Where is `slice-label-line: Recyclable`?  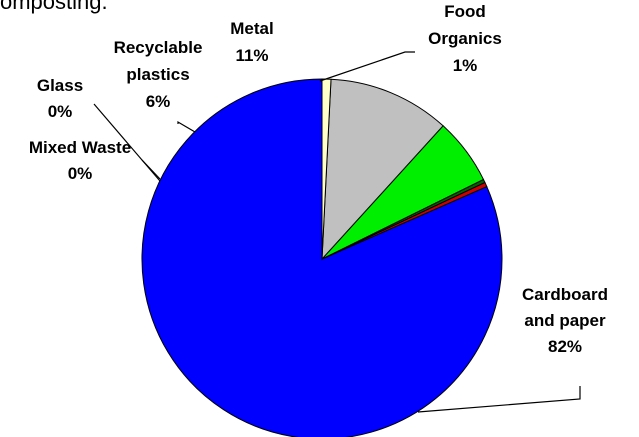 slice-label-line: Recyclable is located at coordinates (158, 47).